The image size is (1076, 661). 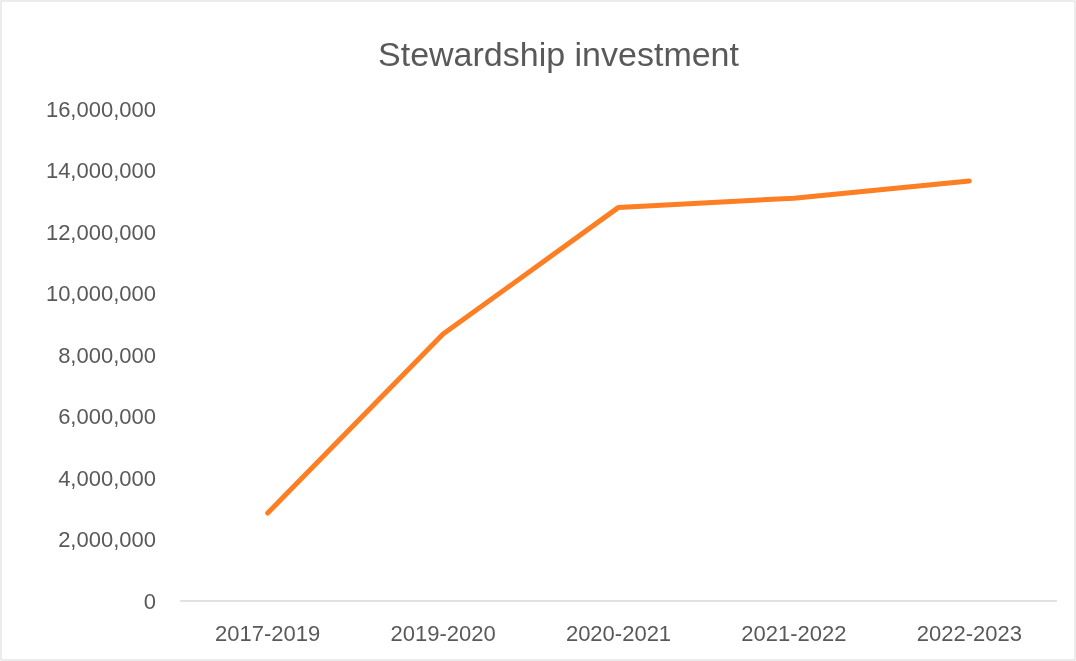 What do you see at coordinates (100, 109) in the screenshot?
I see `y-tick-label: 16,000,000` at bounding box center [100, 109].